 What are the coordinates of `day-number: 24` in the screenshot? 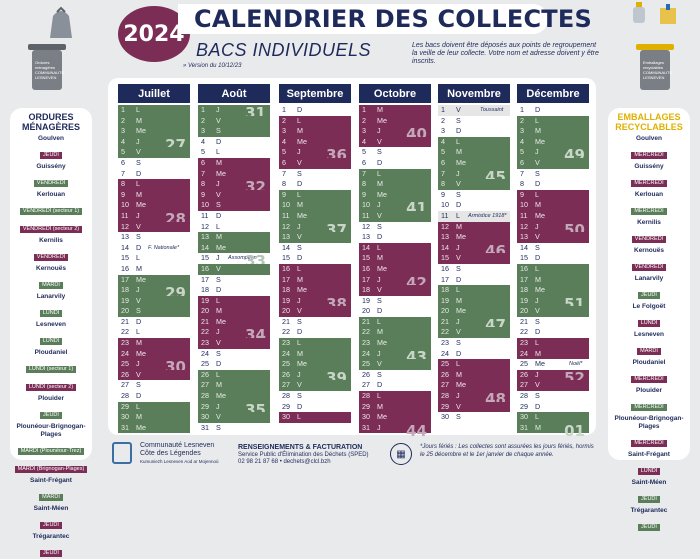 It's located at (366, 353).